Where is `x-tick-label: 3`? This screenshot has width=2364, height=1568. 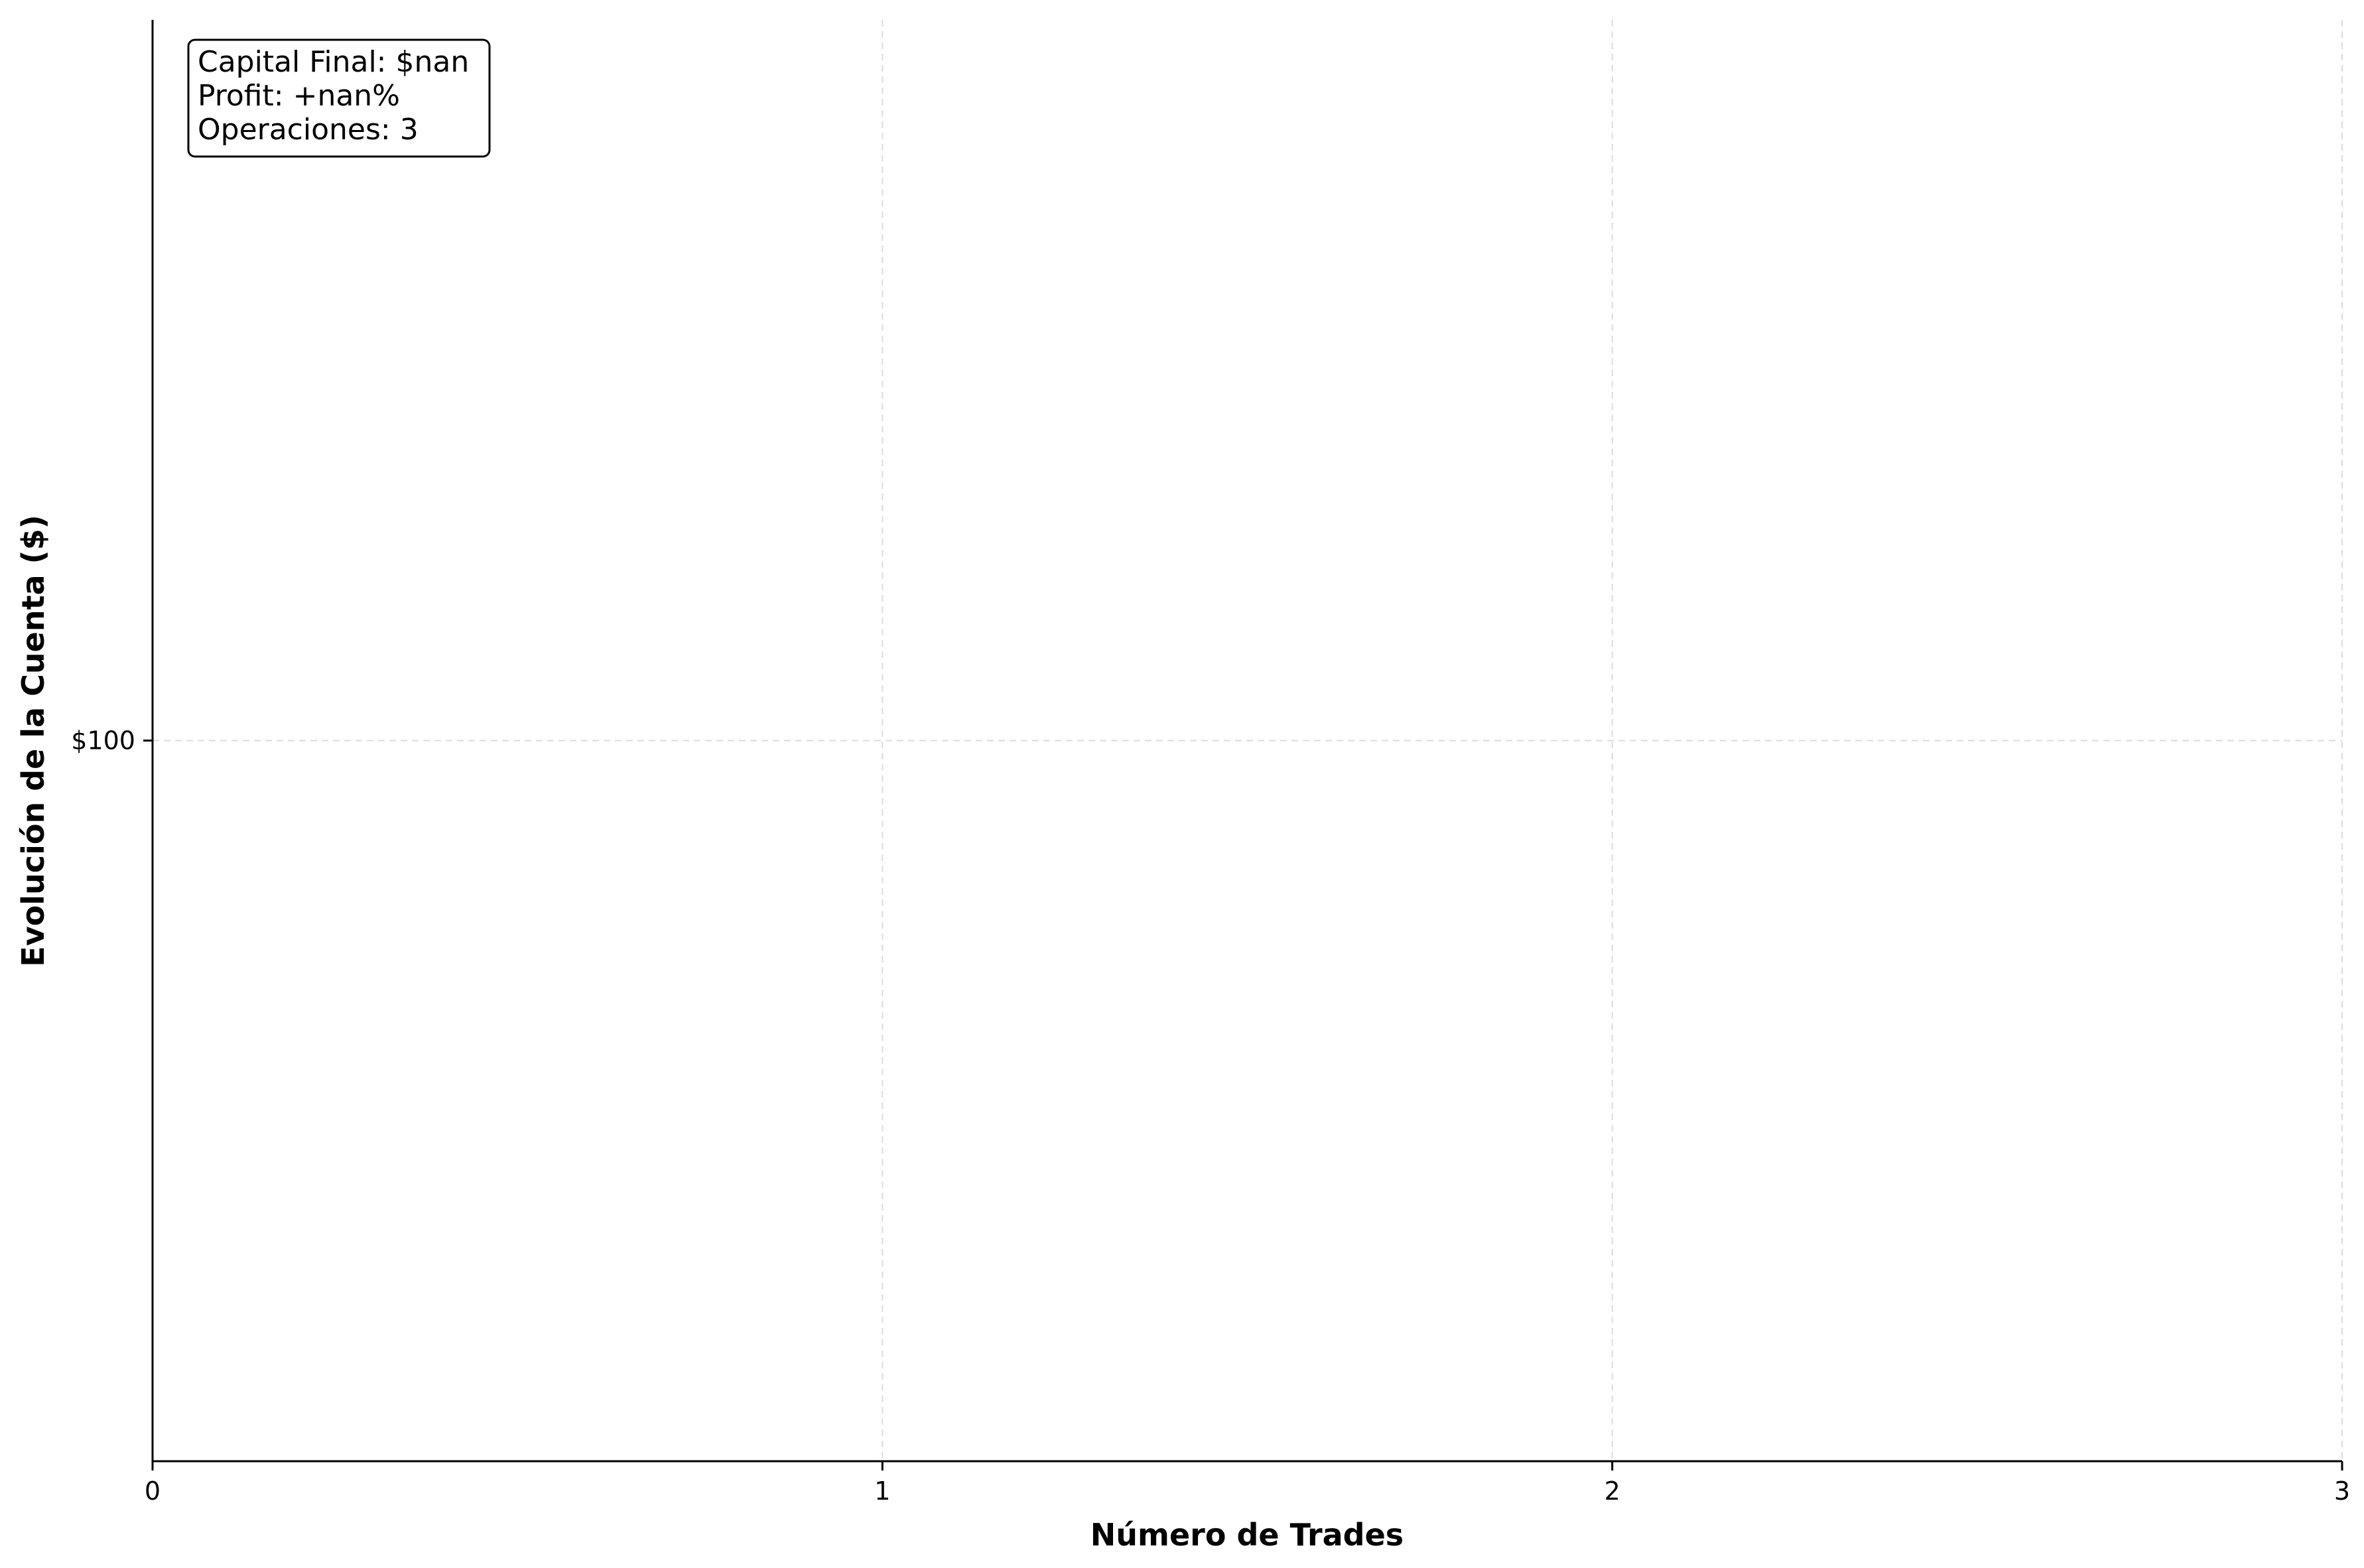 x-tick-label: 3 is located at coordinates (2342, 1491).